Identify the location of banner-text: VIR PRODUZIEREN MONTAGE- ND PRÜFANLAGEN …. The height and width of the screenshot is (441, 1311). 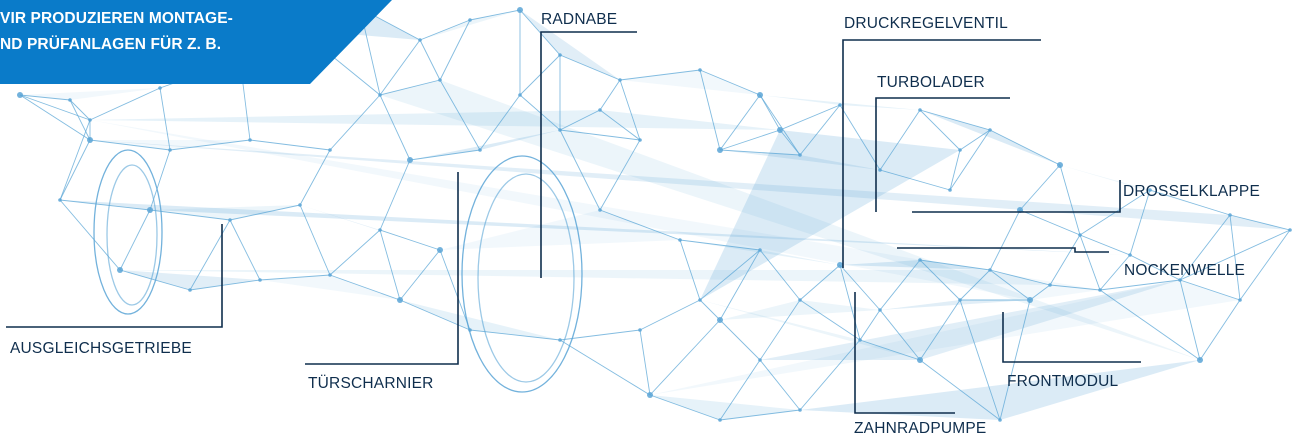
(165, 32).